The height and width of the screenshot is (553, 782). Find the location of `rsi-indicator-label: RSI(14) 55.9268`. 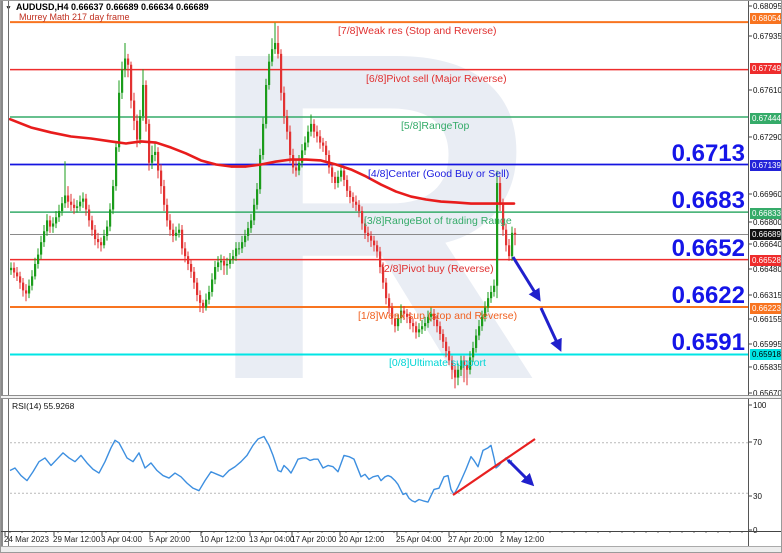

rsi-indicator-label: RSI(14) 55.9268 is located at coordinates (43, 406).